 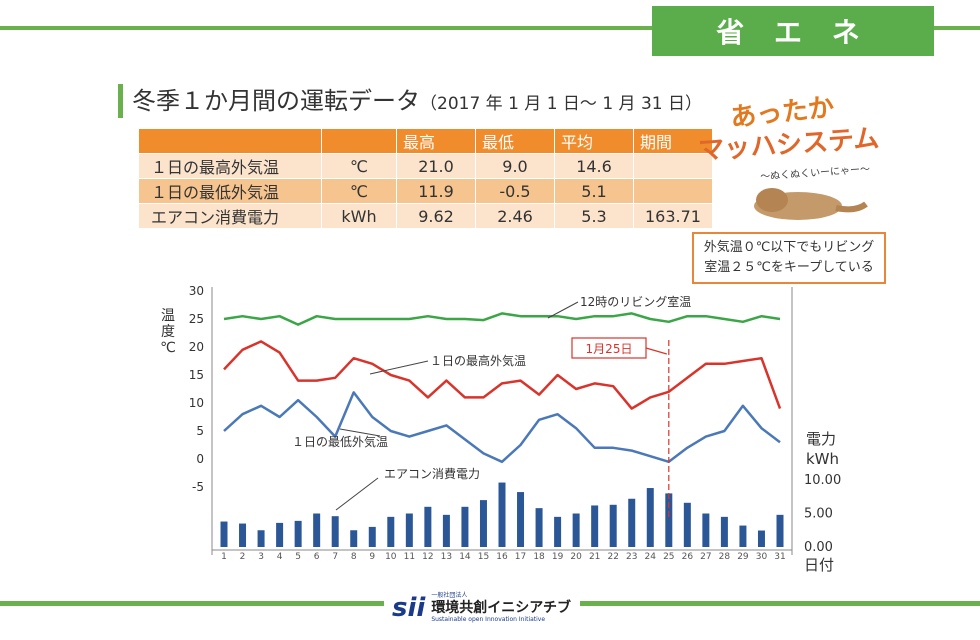 I want to click on note-line1: 外気温０℃以下でもリビング, so click(x=789, y=247).